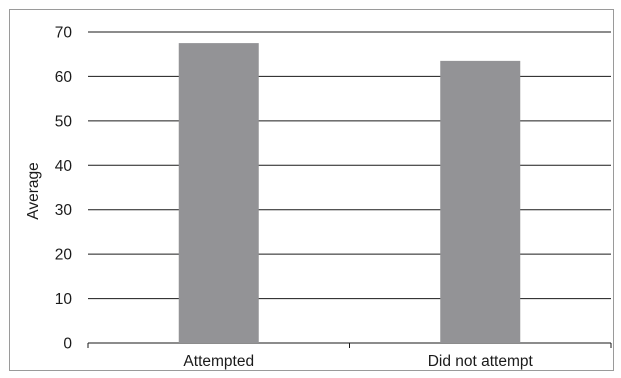 This screenshot has width=621, height=378. Describe the element at coordinates (481, 361) in the screenshot. I see `x-tick-label: Did not attempt` at that location.